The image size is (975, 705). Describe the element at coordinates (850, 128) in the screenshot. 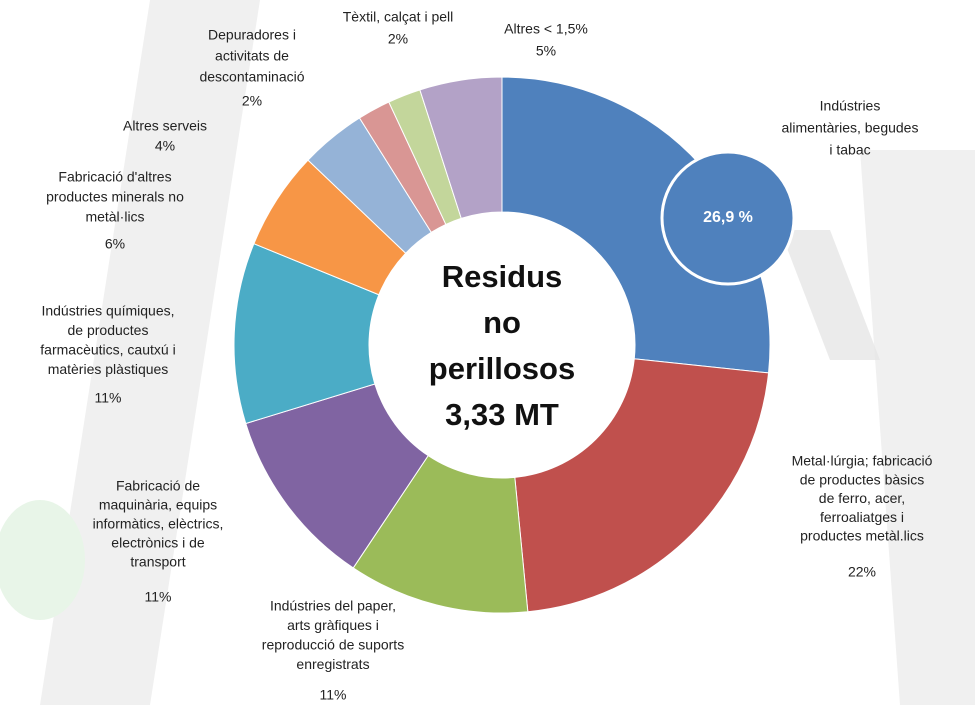

I see `category-label: alimentàries, begudes` at that location.